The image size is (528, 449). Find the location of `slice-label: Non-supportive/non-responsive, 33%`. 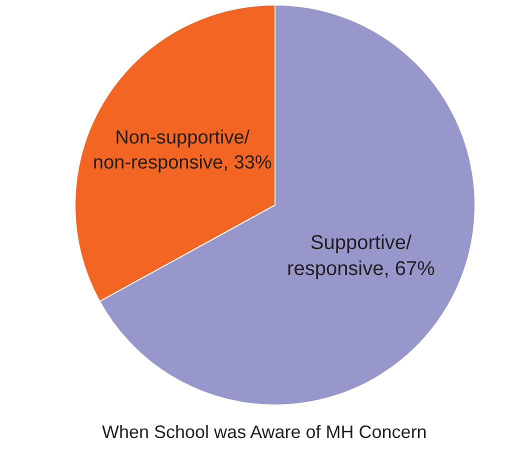

slice-label: Non-supportive/non-responsive, 33% is located at coordinates (182, 151).